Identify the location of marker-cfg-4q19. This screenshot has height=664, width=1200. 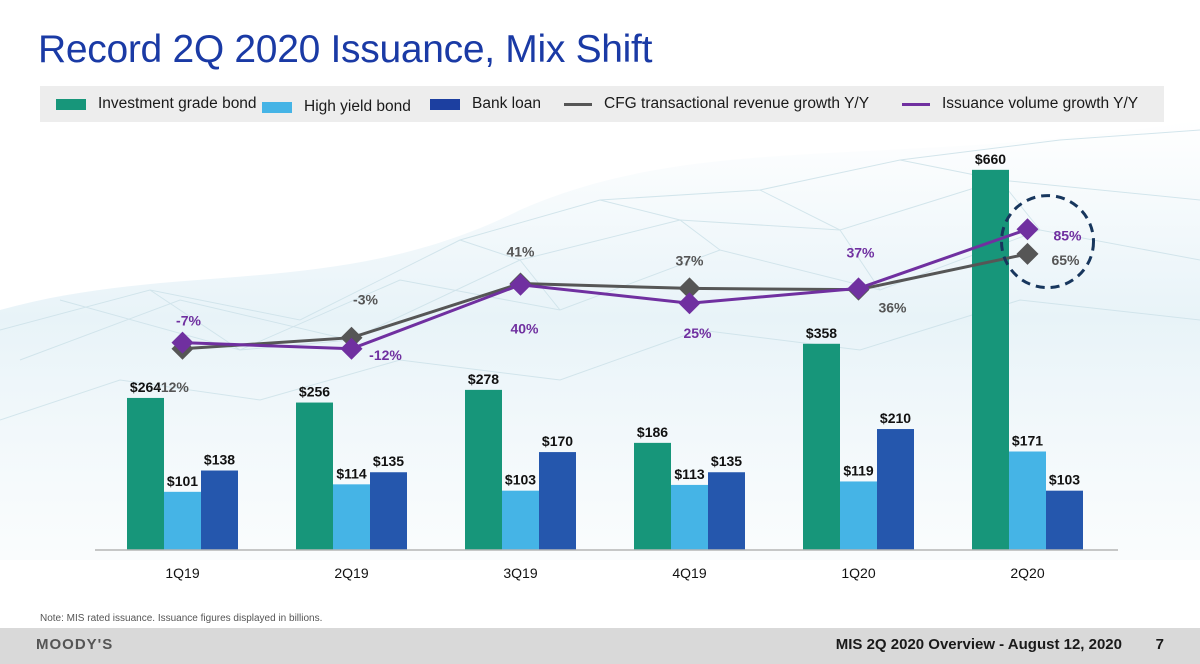
(689, 288).